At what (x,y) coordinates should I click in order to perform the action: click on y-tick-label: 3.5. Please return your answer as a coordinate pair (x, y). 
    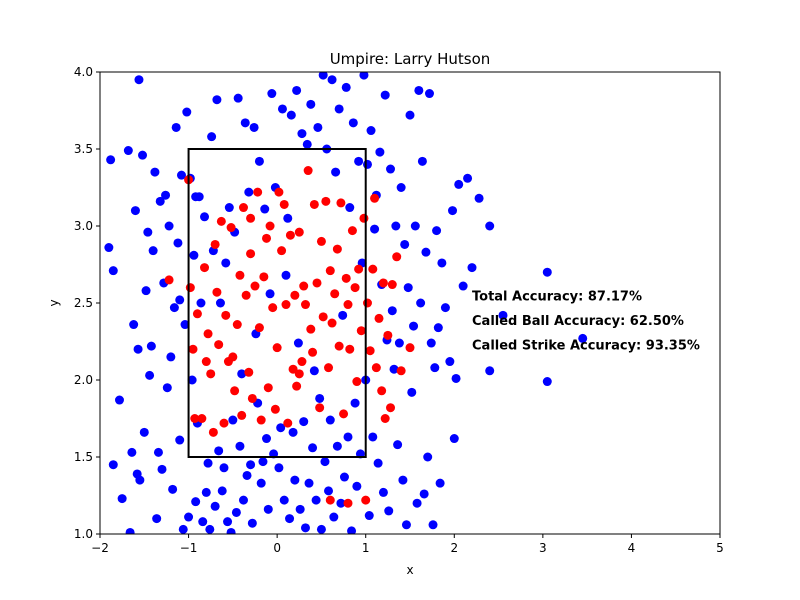
    Looking at the image, I should click on (83, 149).